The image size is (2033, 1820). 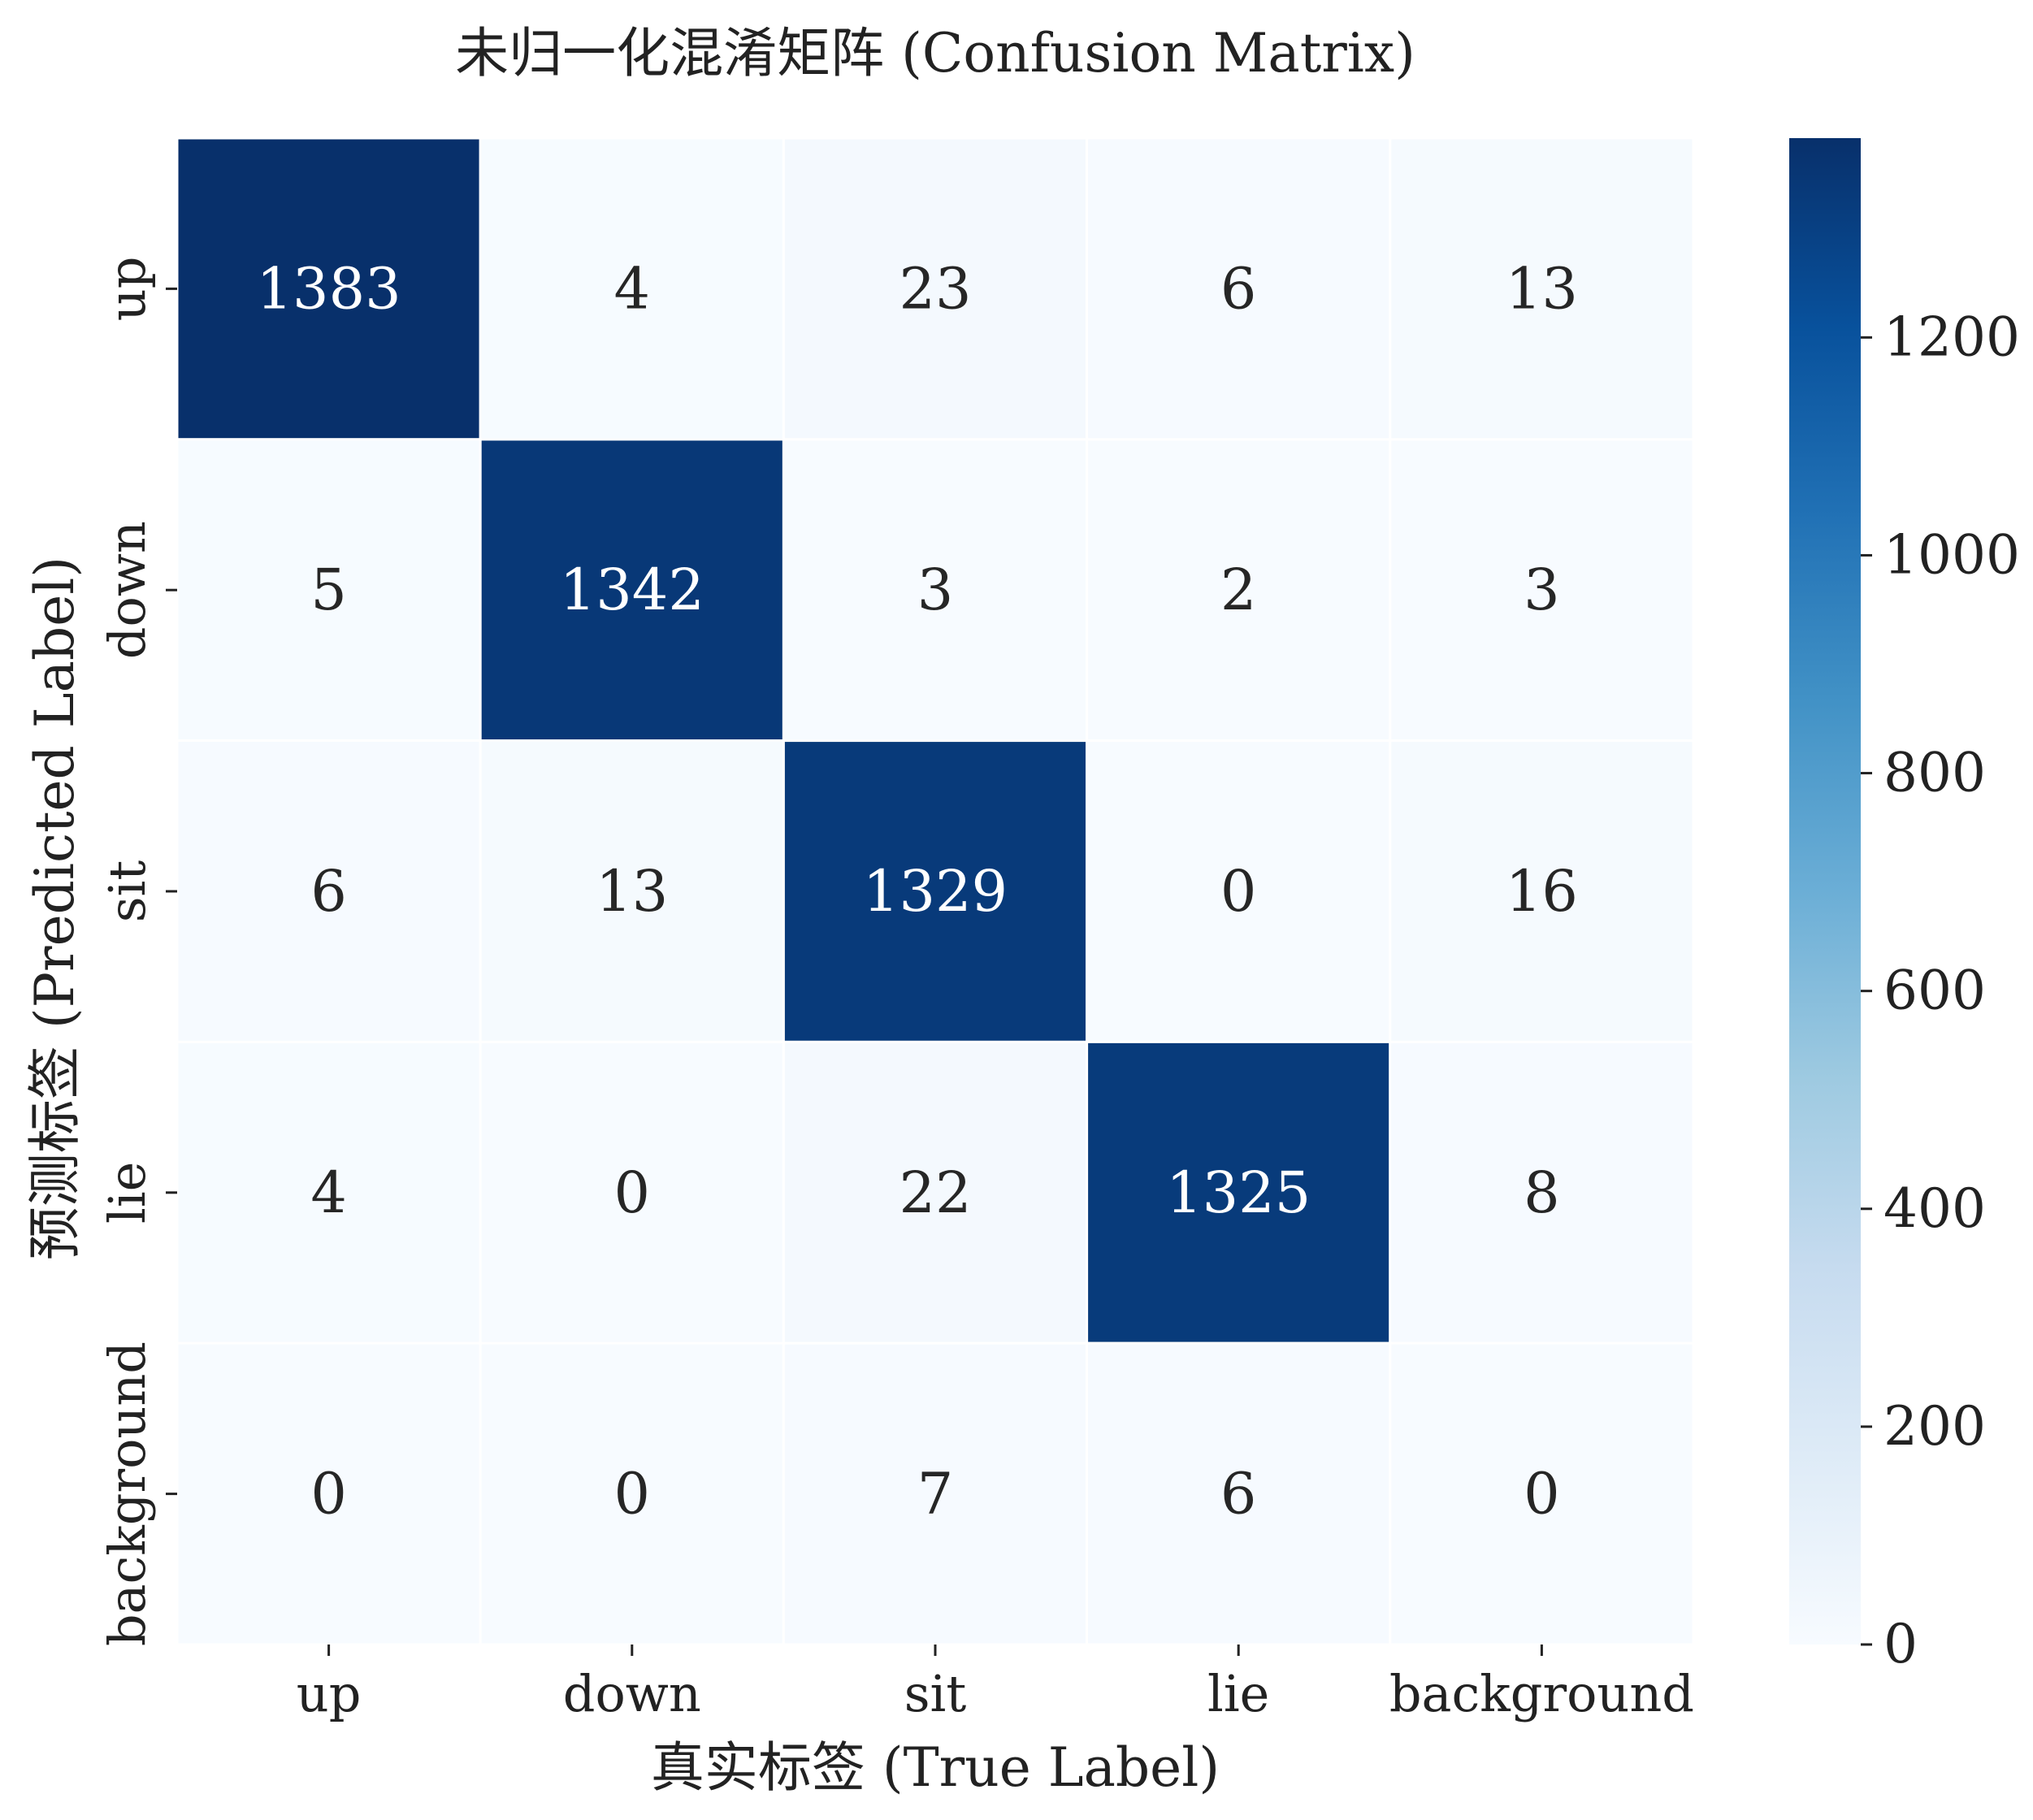 What do you see at coordinates (1934, 1427) in the screenshot?
I see `colorbar-tick-label: 200` at bounding box center [1934, 1427].